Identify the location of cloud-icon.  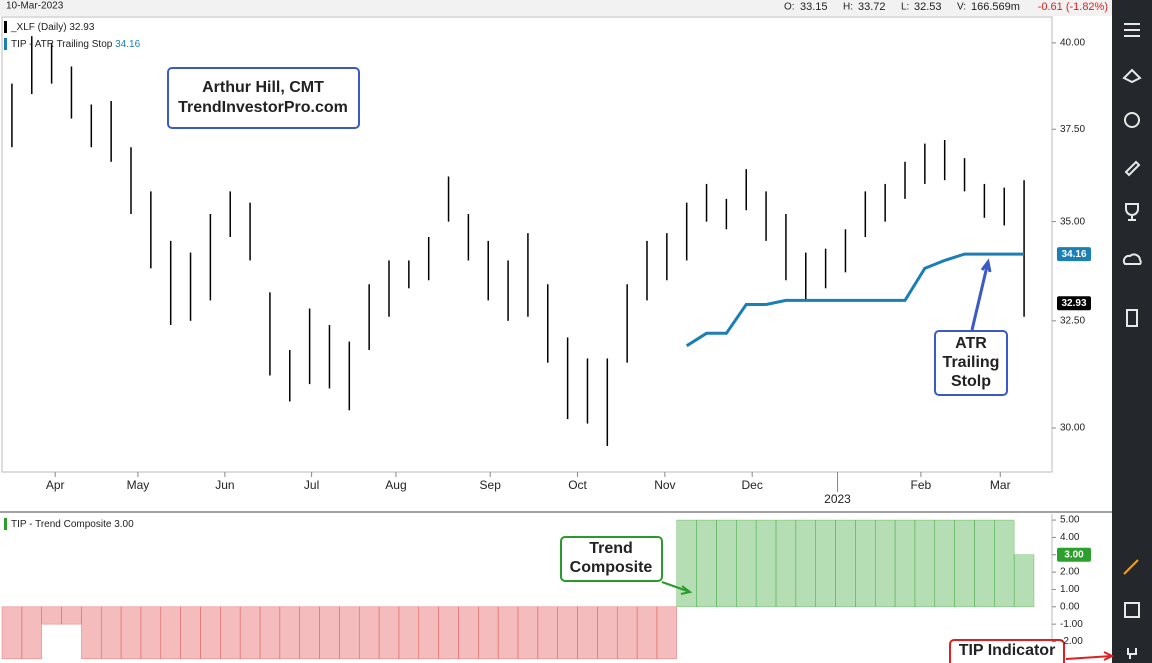
(1132, 259).